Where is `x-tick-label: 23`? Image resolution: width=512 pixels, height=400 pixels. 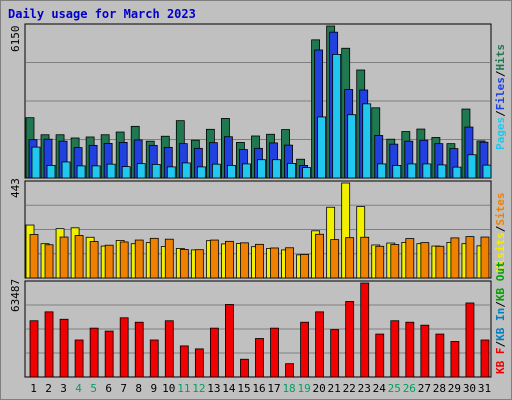
x-tick-label: 23 is located at coordinates (364, 388).